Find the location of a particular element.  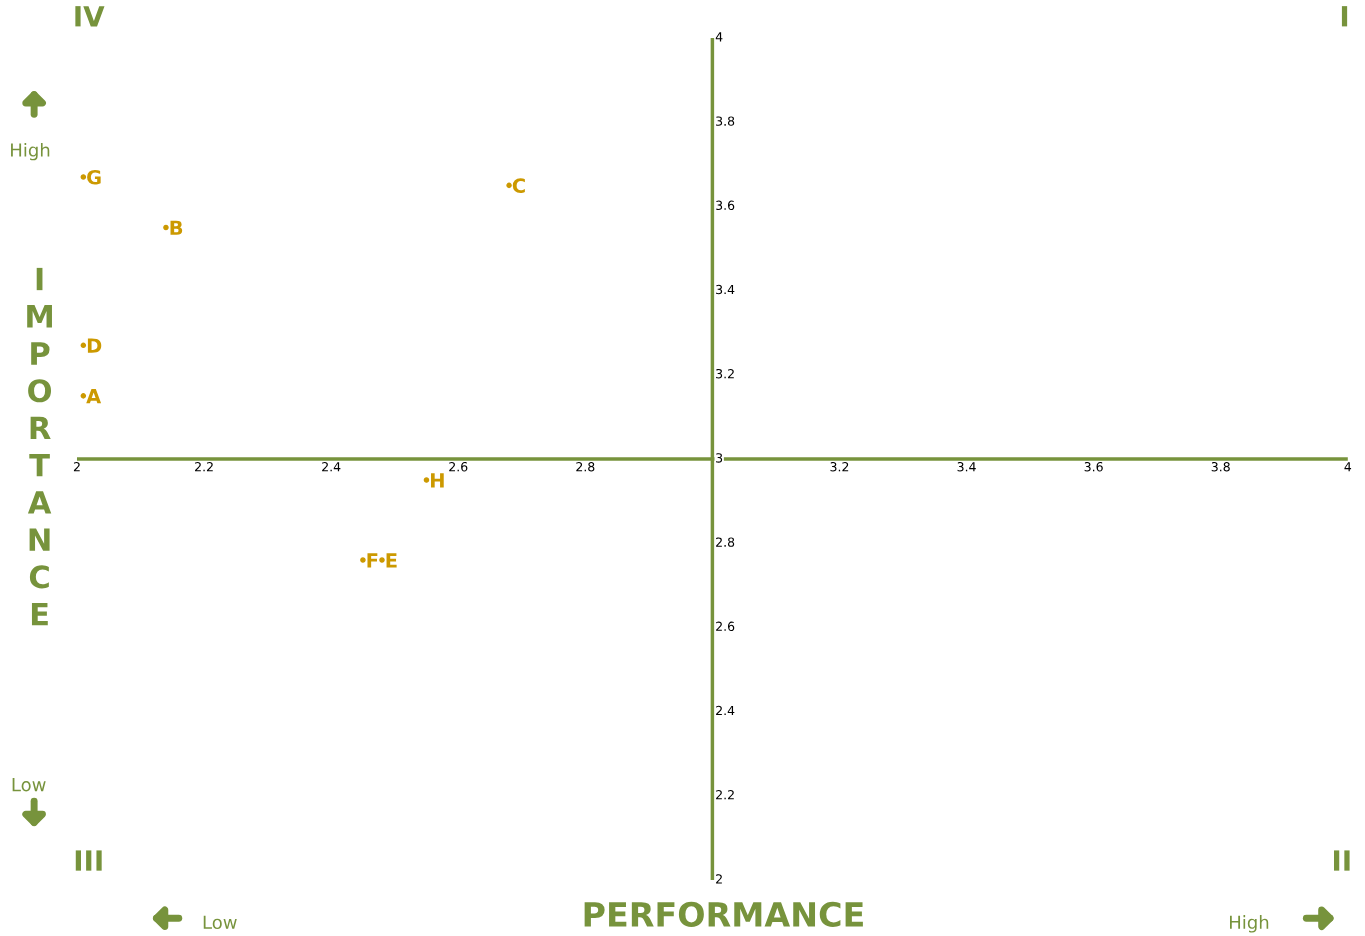

x-tick-label: 3.8 is located at coordinates (1220, 467).